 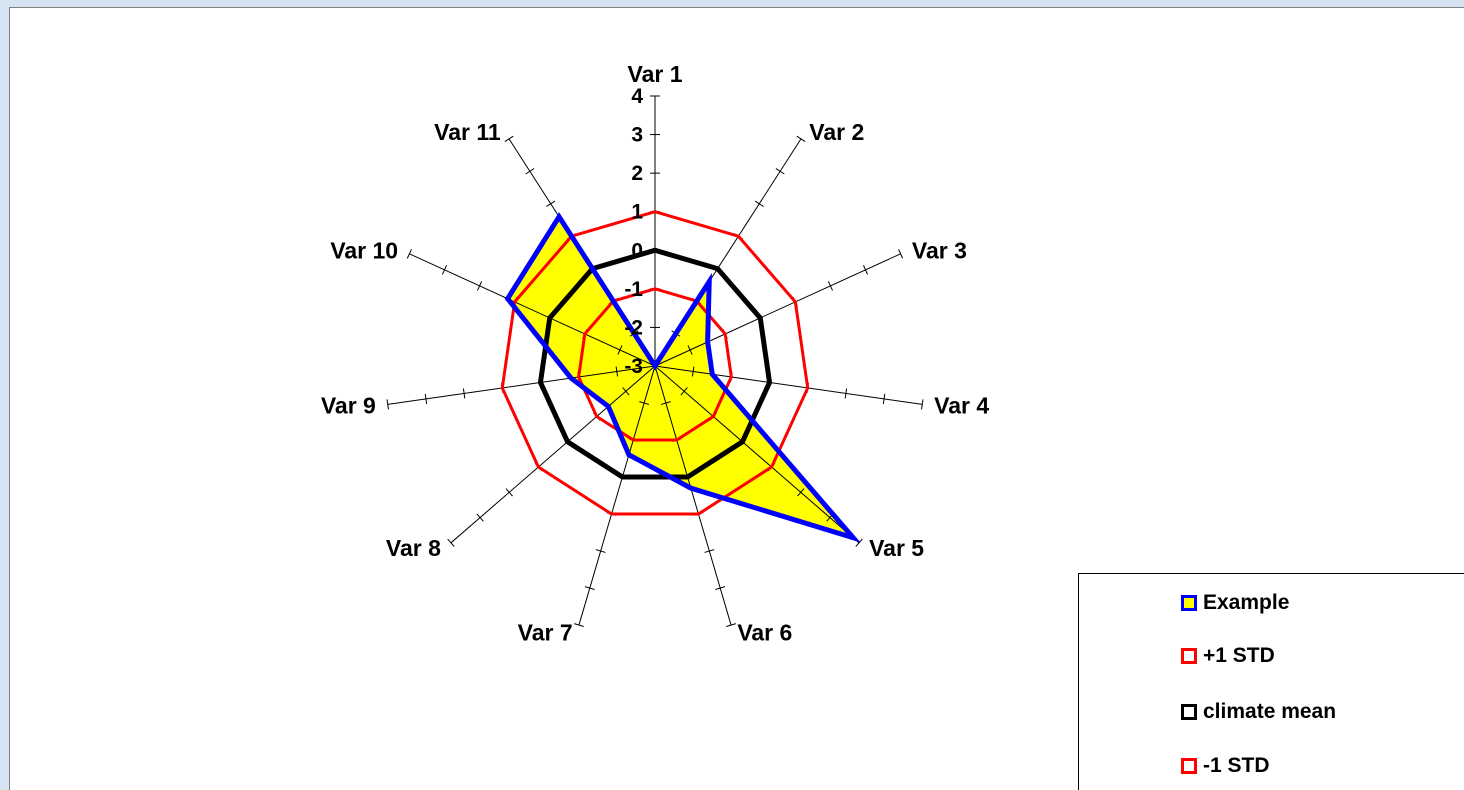 I want to click on series-plusminus-1-std-line, so click(x=655, y=363).